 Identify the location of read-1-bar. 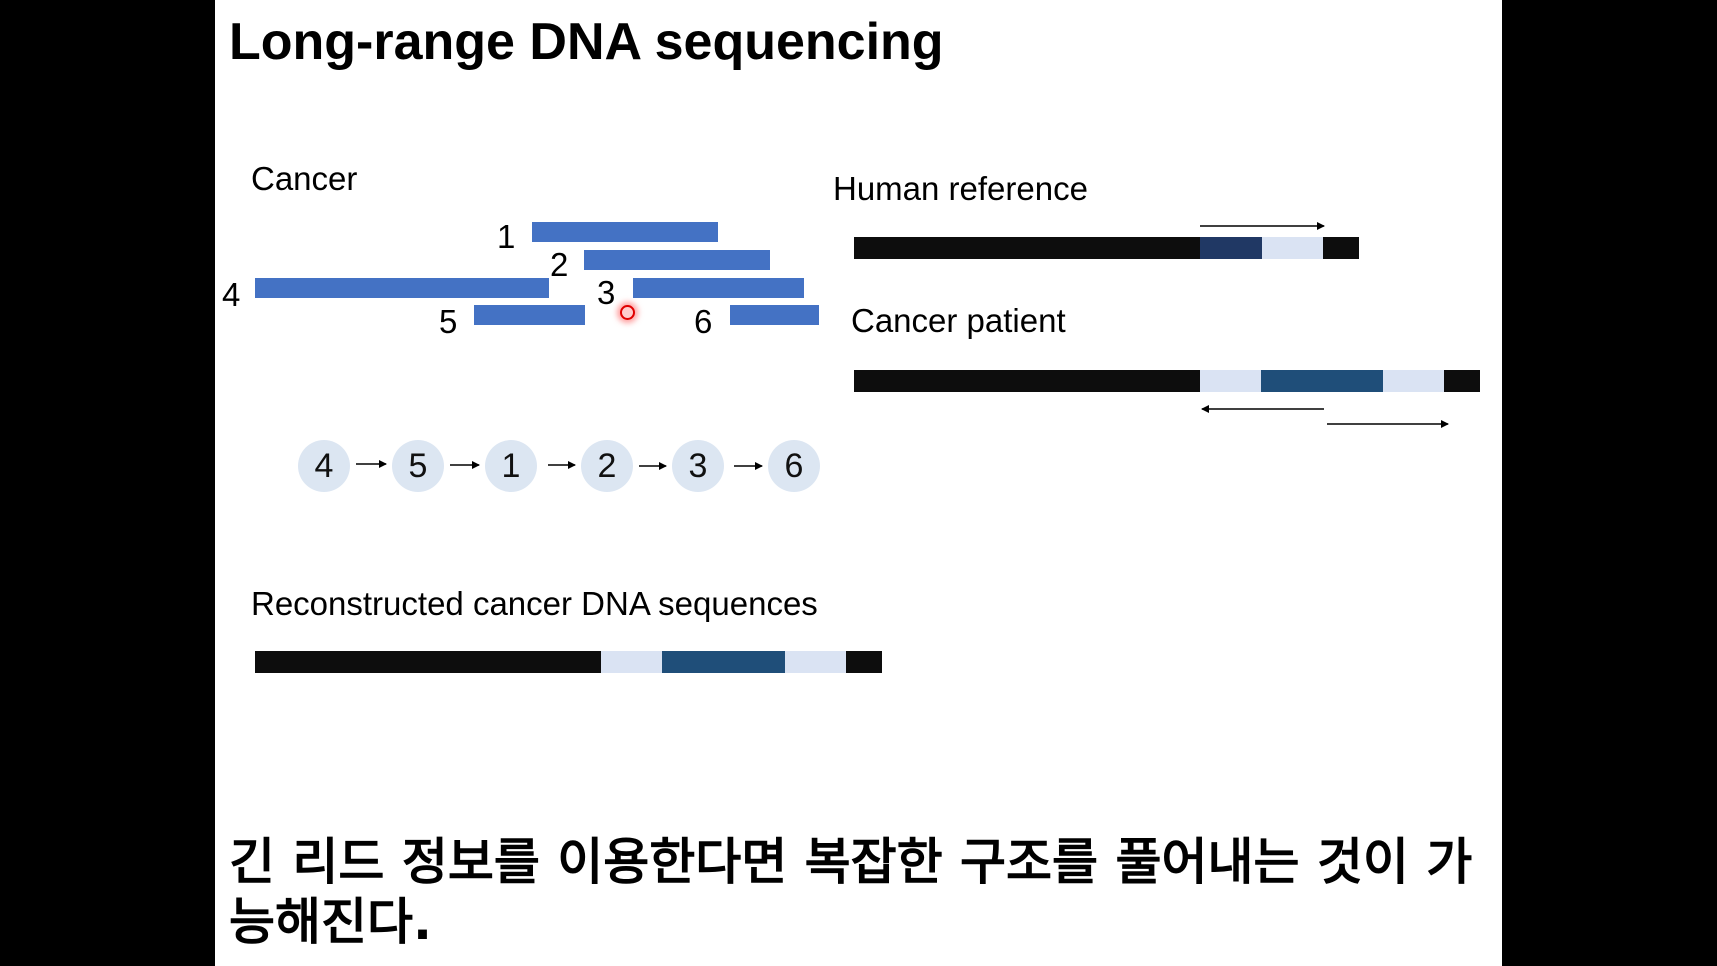
(625, 232).